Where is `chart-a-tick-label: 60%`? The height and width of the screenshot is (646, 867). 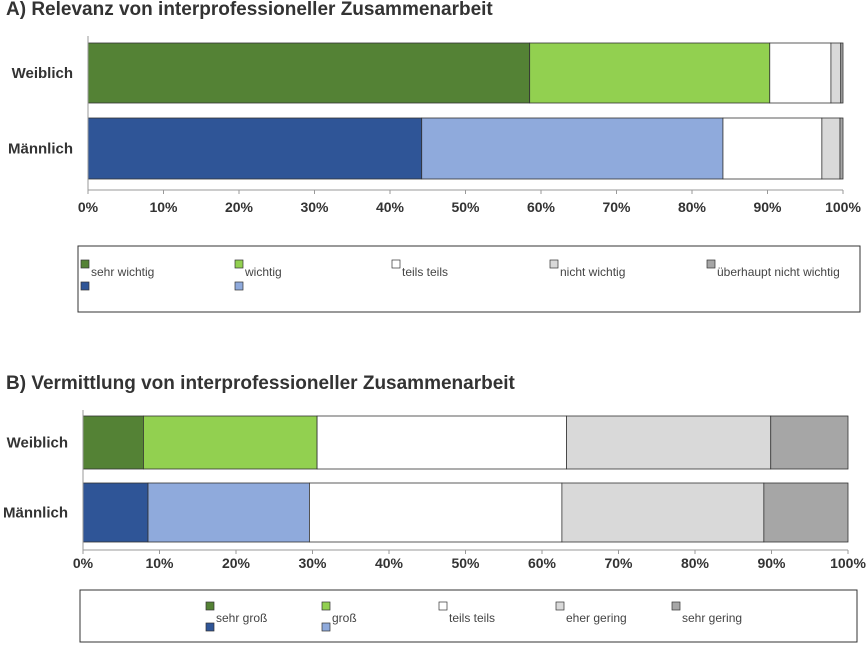
chart-a-tick-label: 60% is located at coordinates (541, 207).